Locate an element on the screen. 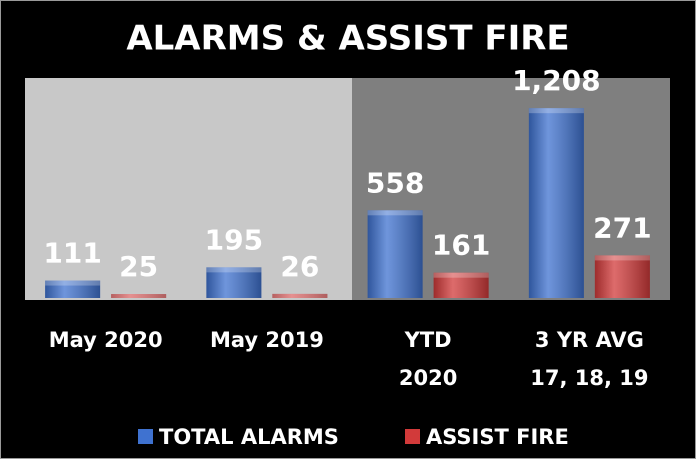  chart-title: ALARMS & ASSIST FIRE is located at coordinates (347, 39).